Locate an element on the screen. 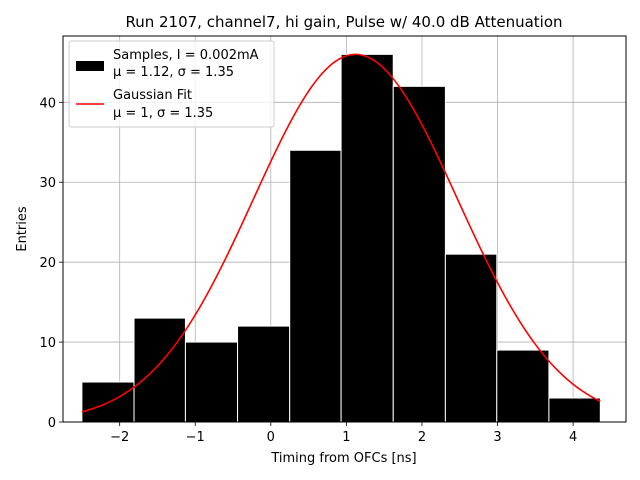 The image size is (640, 480). legend-fit-label: Gaussian Fit is located at coordinates (152, 95).